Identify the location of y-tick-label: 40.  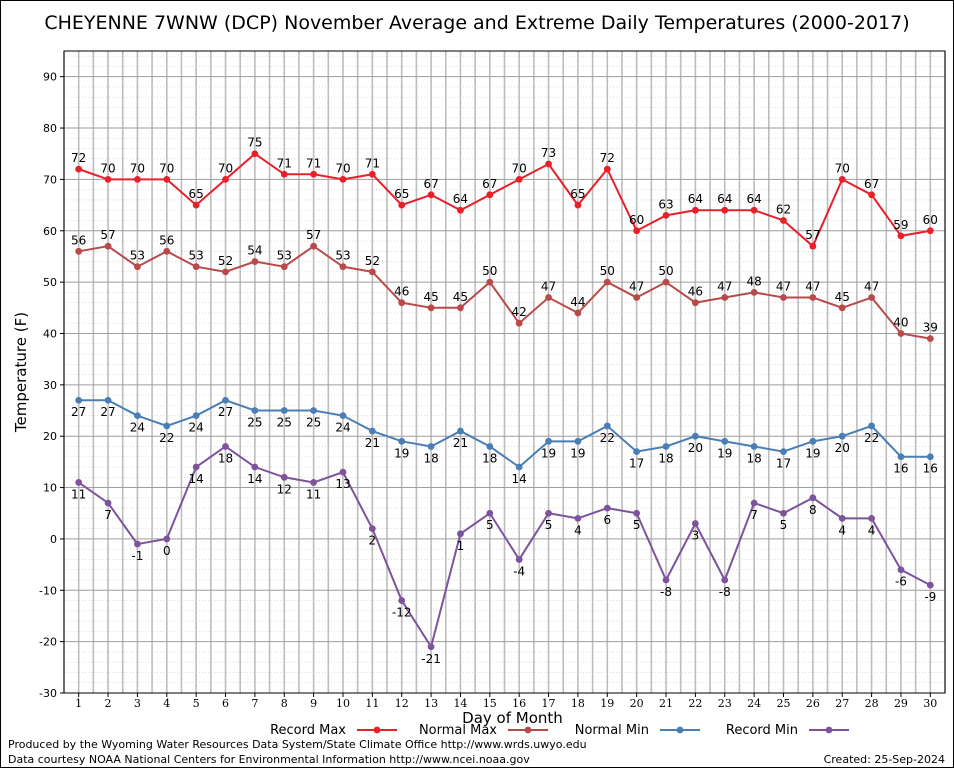
(50, 333).